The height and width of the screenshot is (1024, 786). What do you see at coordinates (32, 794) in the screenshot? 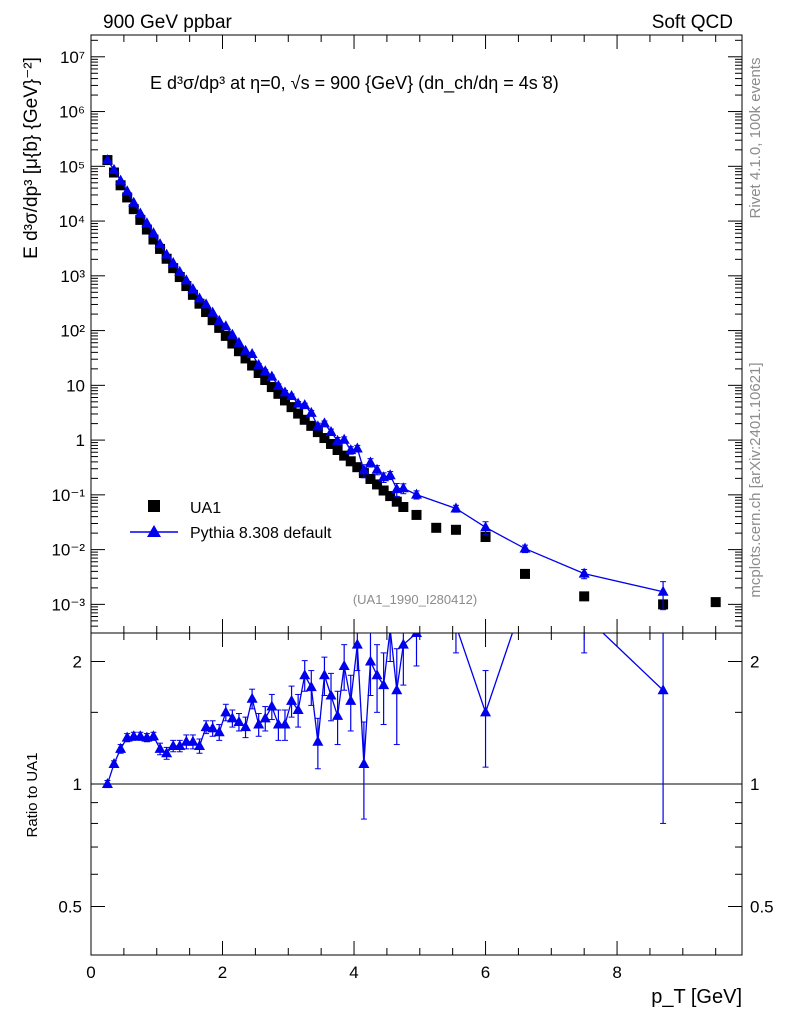
I see `ratio-axis-label: Ratio to UA1` at bounding box center [32, 794].